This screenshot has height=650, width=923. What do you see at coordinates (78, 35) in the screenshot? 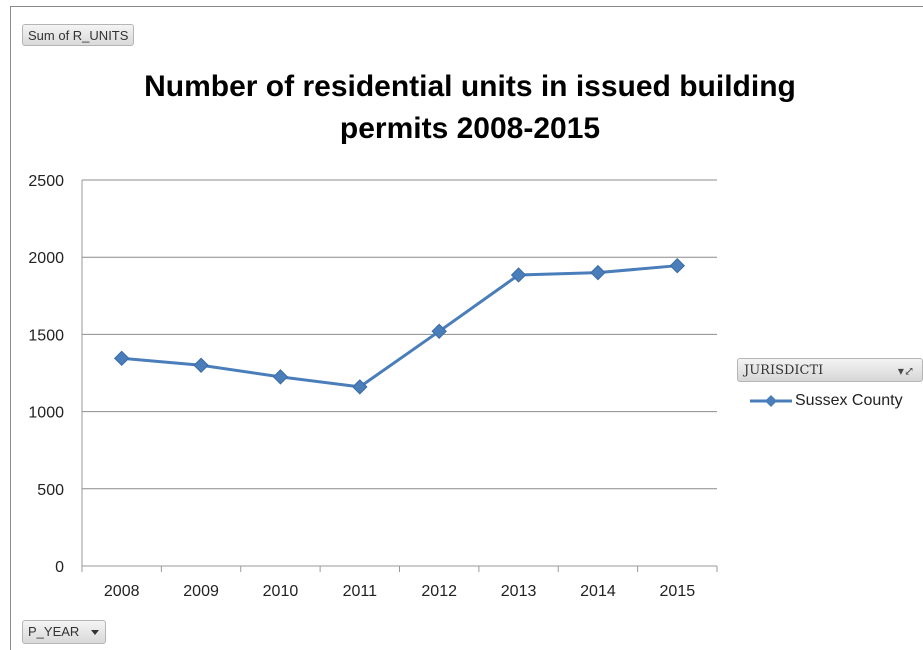
I see `values-field-button: Sum of R_UNITS` at bounding box center [78, 35].